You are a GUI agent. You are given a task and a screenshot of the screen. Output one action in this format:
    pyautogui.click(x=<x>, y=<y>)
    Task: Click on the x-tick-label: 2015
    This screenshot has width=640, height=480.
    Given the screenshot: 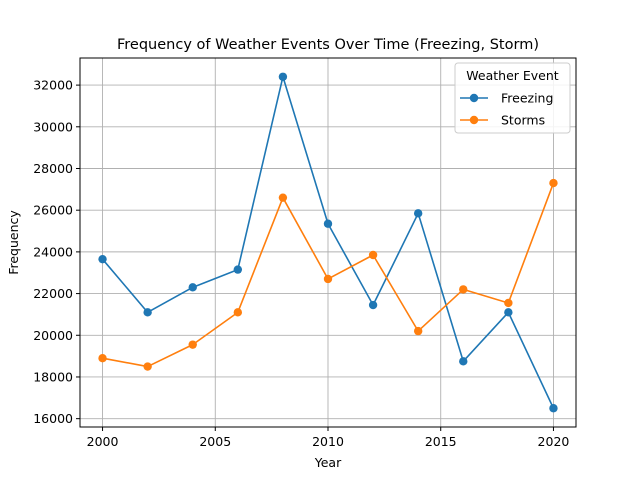 What is the action you would take?
    pyautogui.click(x=441, y=441)
    